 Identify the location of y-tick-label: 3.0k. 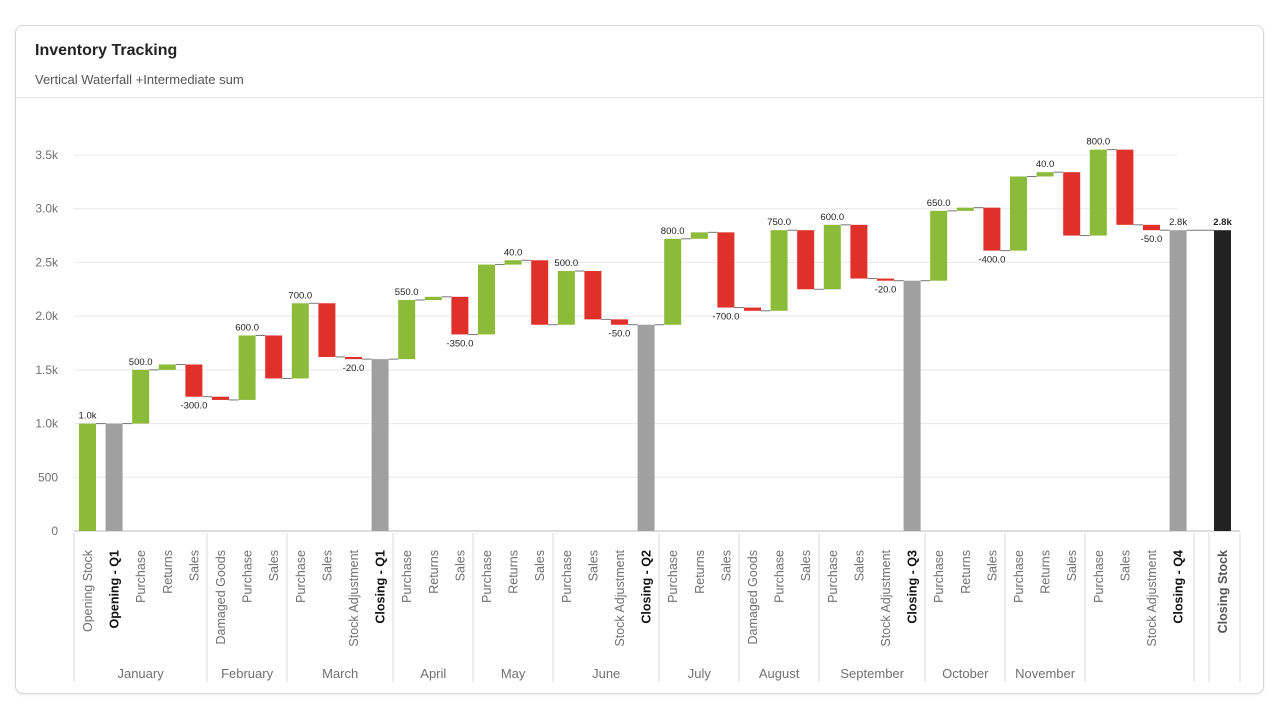
(47, 209).